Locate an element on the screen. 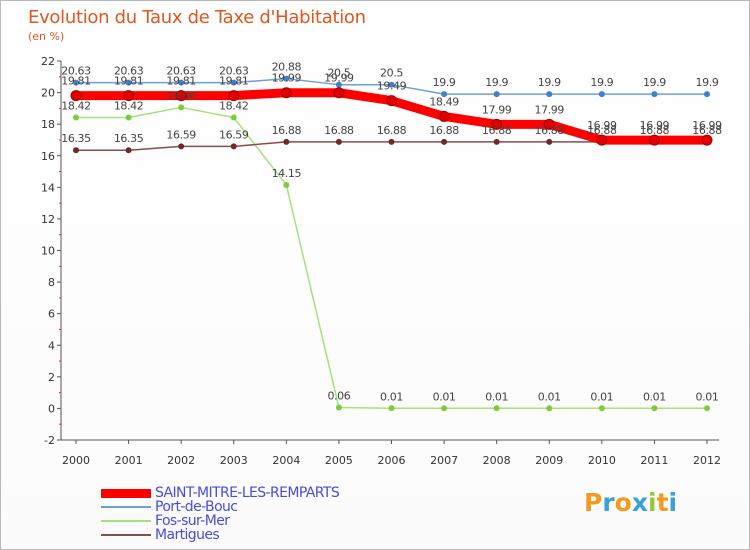 The image size is (750, 550). x-tick-label: 2006 is located at coordinates (392, 460).